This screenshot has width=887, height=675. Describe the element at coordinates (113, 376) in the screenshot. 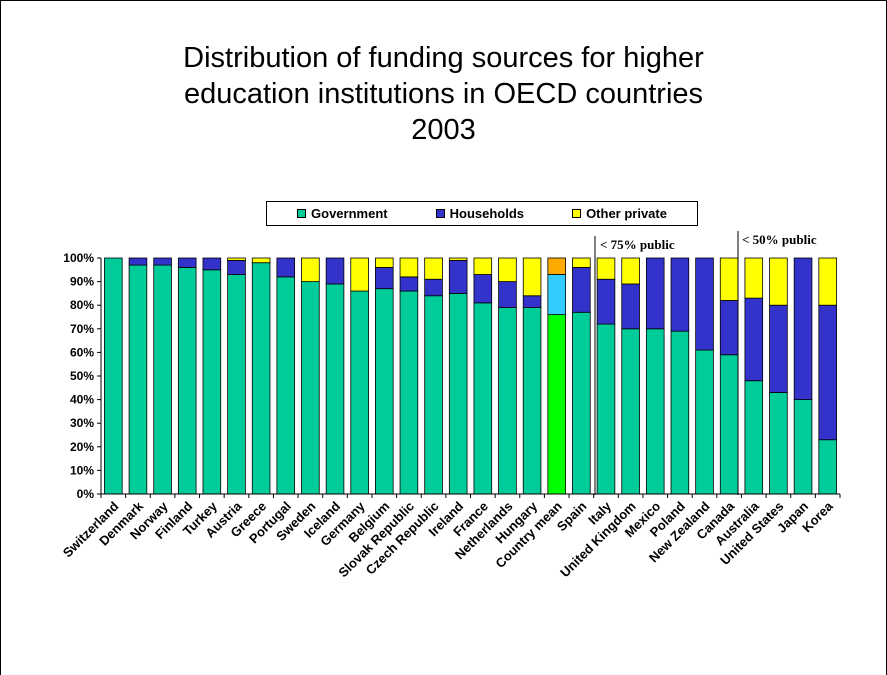

I see `bar-switzerland-government` at that location.